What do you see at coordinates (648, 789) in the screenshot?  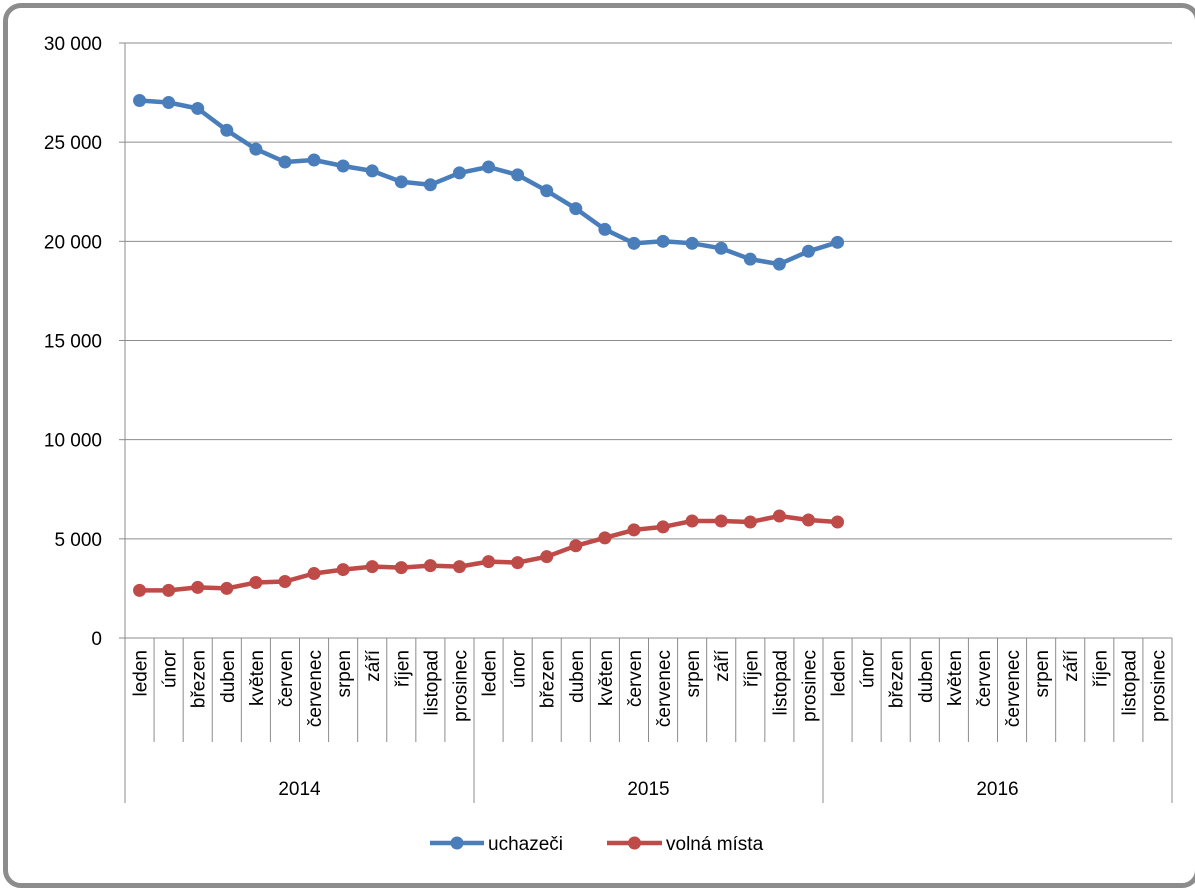 I see `year-label: 2015` at bounding box center [648, 789].